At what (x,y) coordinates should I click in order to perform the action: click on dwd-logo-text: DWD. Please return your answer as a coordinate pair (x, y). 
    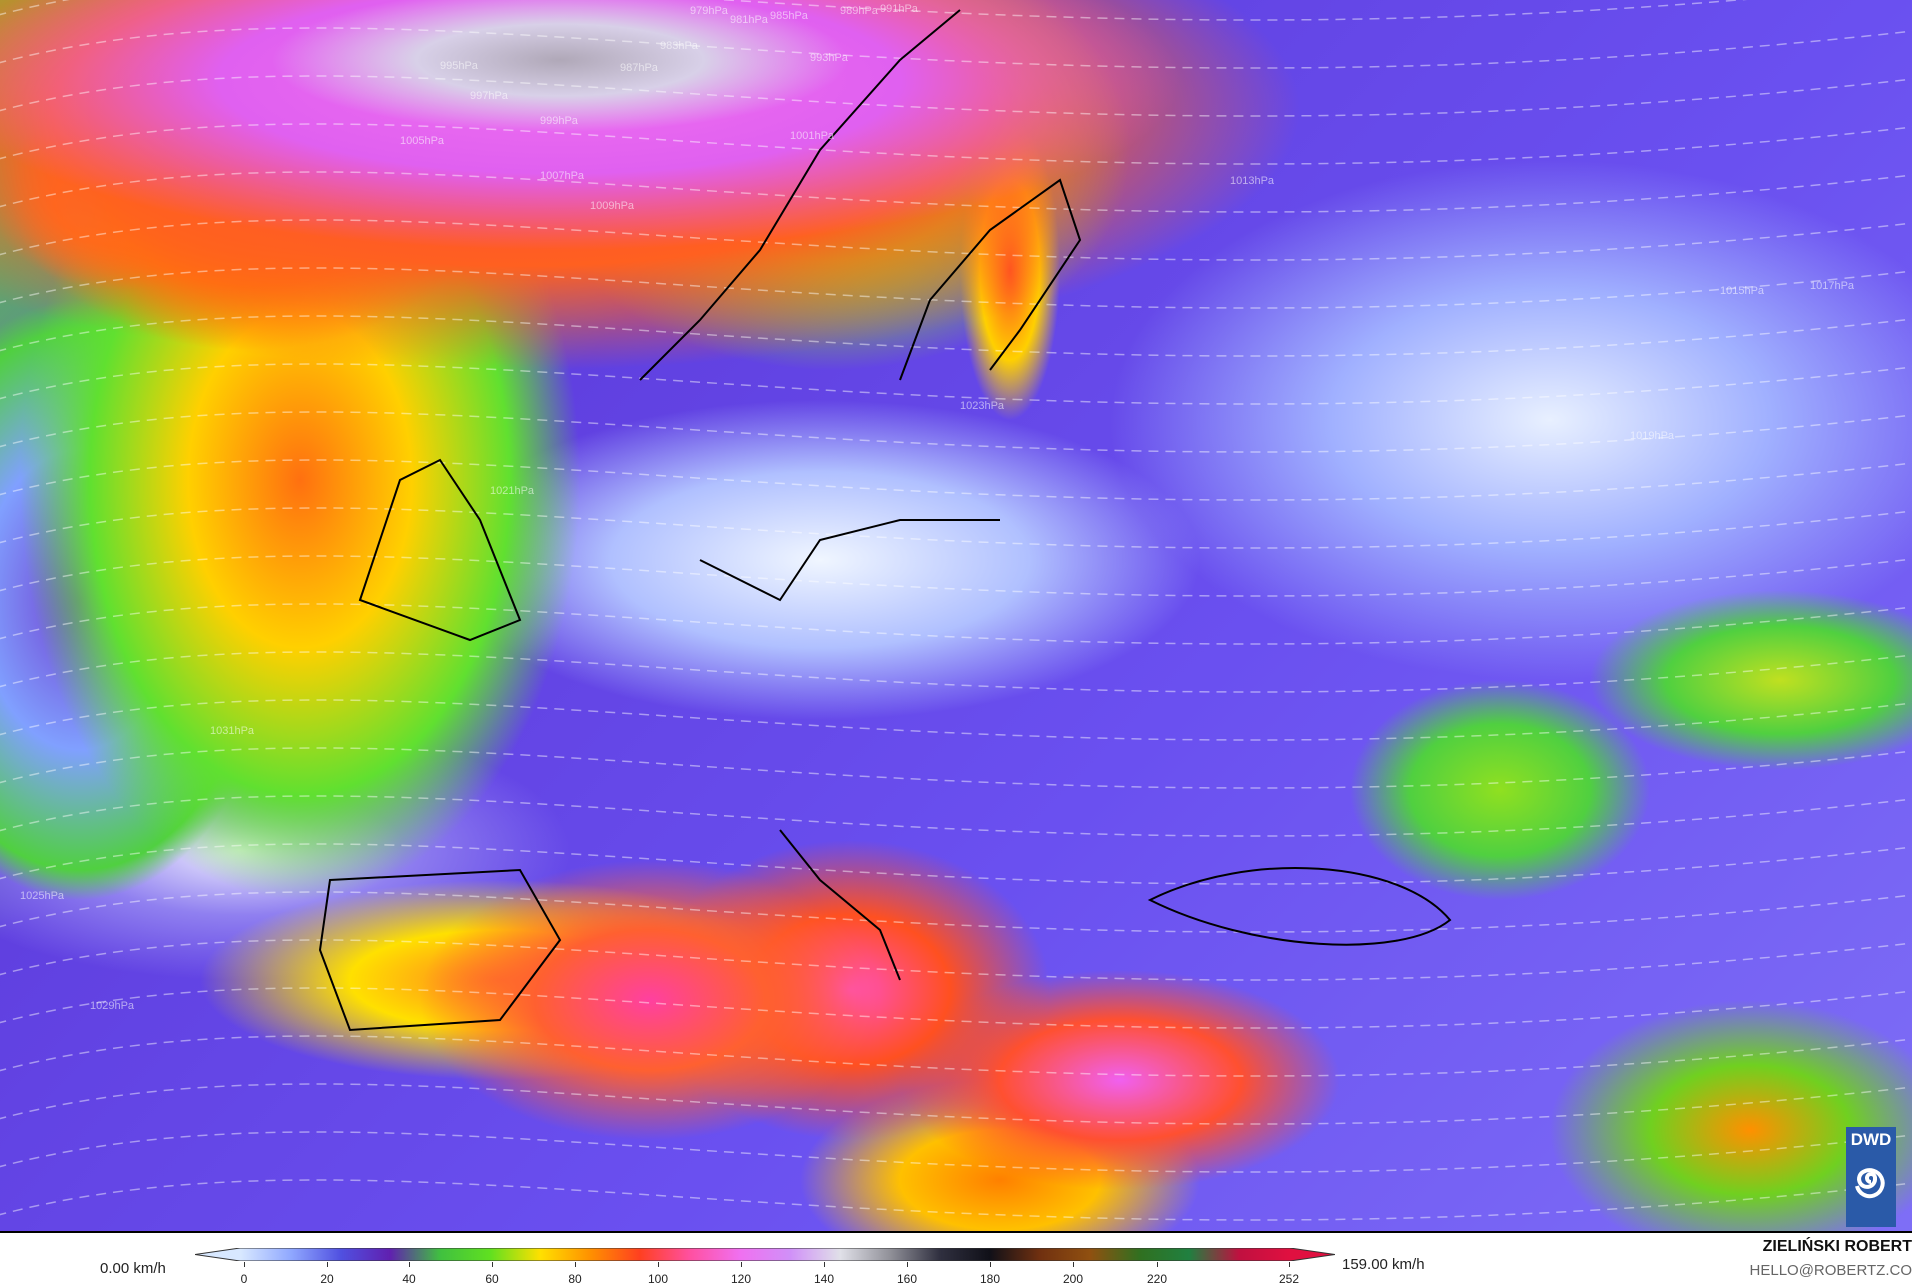
    Looking at the image, I should click on (1871, 1139).